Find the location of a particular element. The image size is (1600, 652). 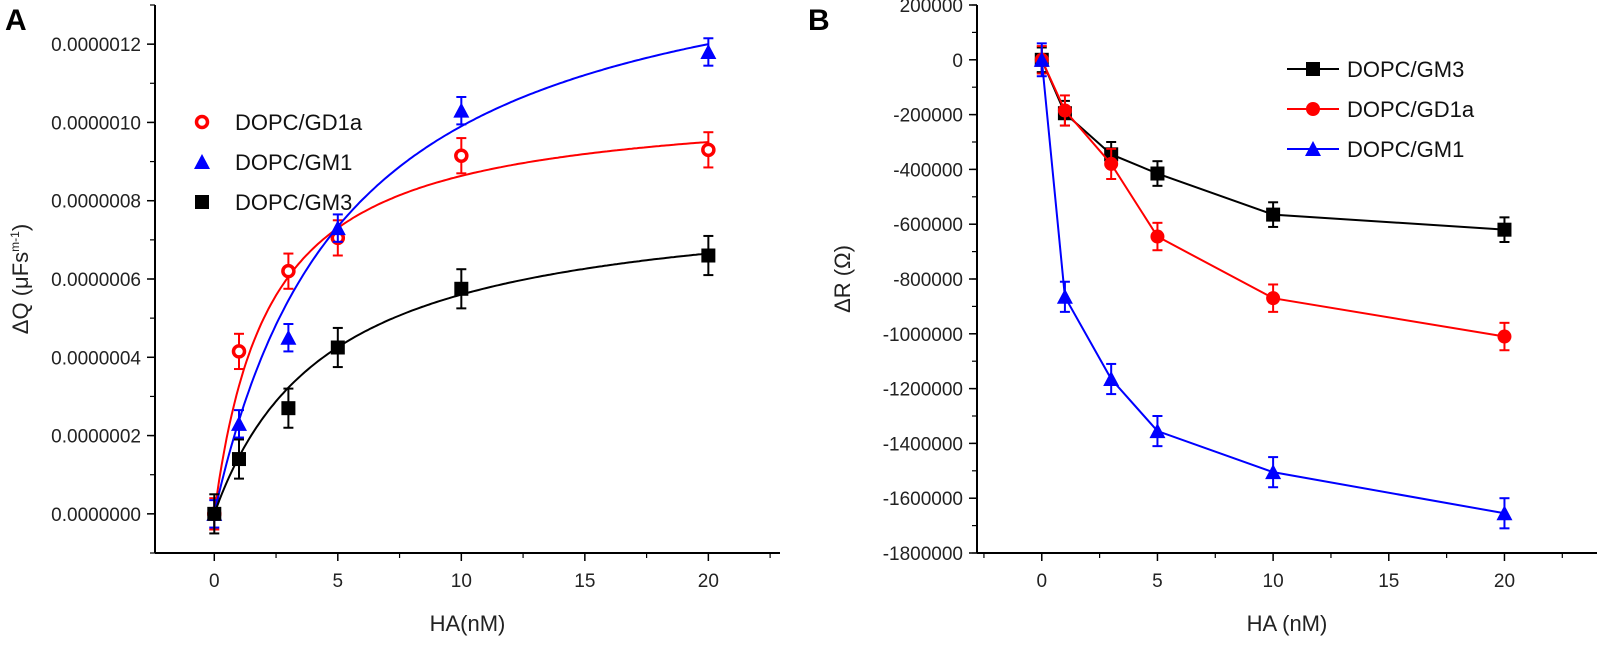

series-line is located at coordinates (1272, 198).